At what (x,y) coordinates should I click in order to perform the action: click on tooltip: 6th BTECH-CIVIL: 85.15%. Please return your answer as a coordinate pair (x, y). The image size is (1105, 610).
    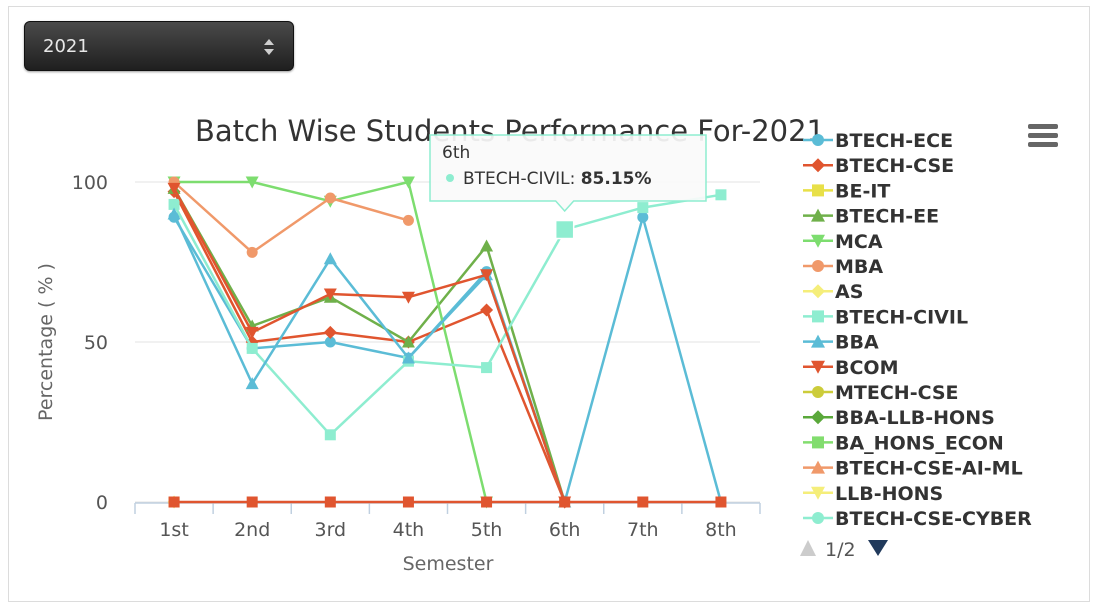
    Looking at the image, I should click on (568, 173).